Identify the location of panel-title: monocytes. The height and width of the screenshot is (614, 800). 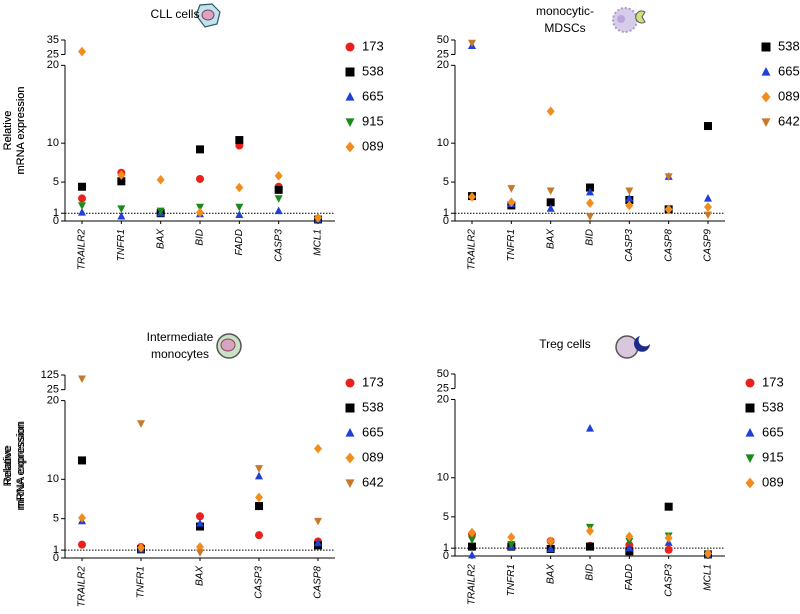
(180, 354).